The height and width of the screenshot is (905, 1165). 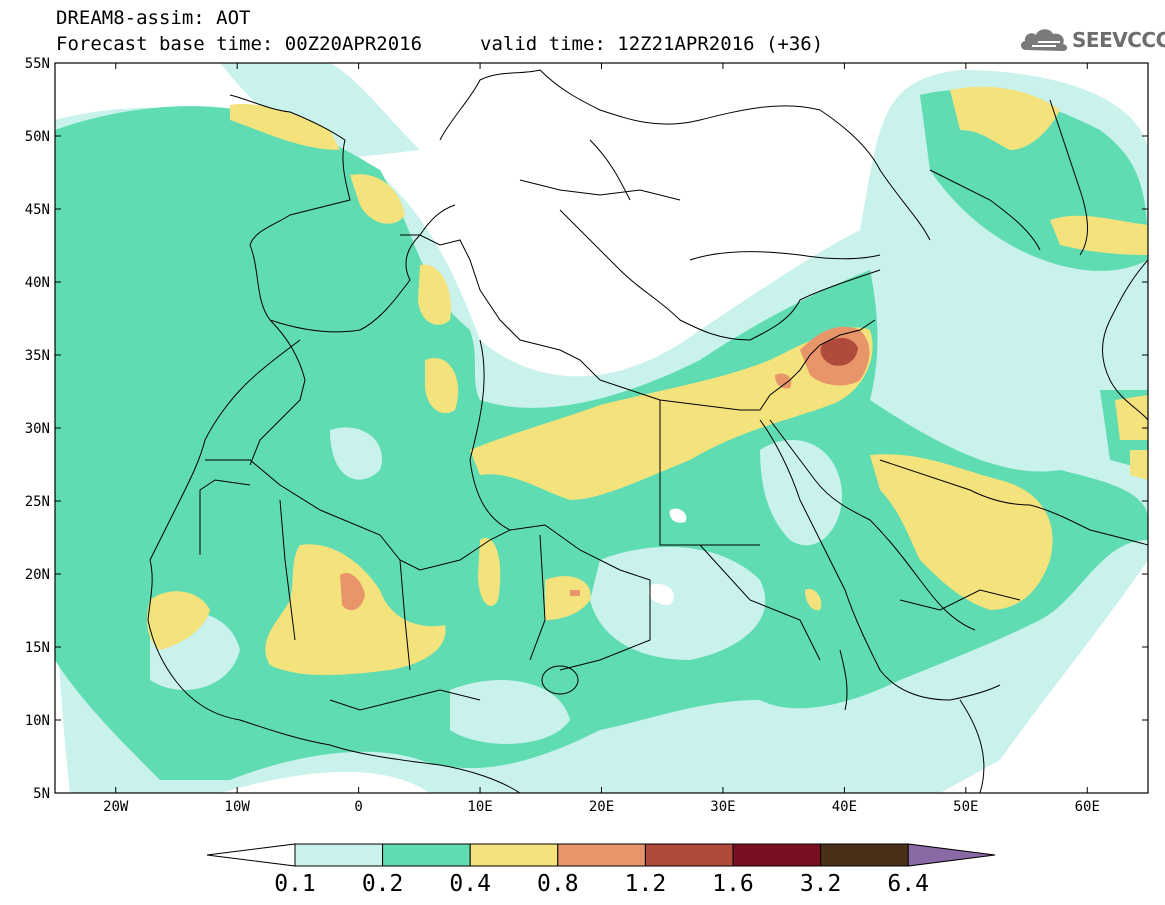 What do you see at coordinates (601, 807) in the screenshot?
I see `lon-tick-label: 20E` at bounding box center [601, 807].